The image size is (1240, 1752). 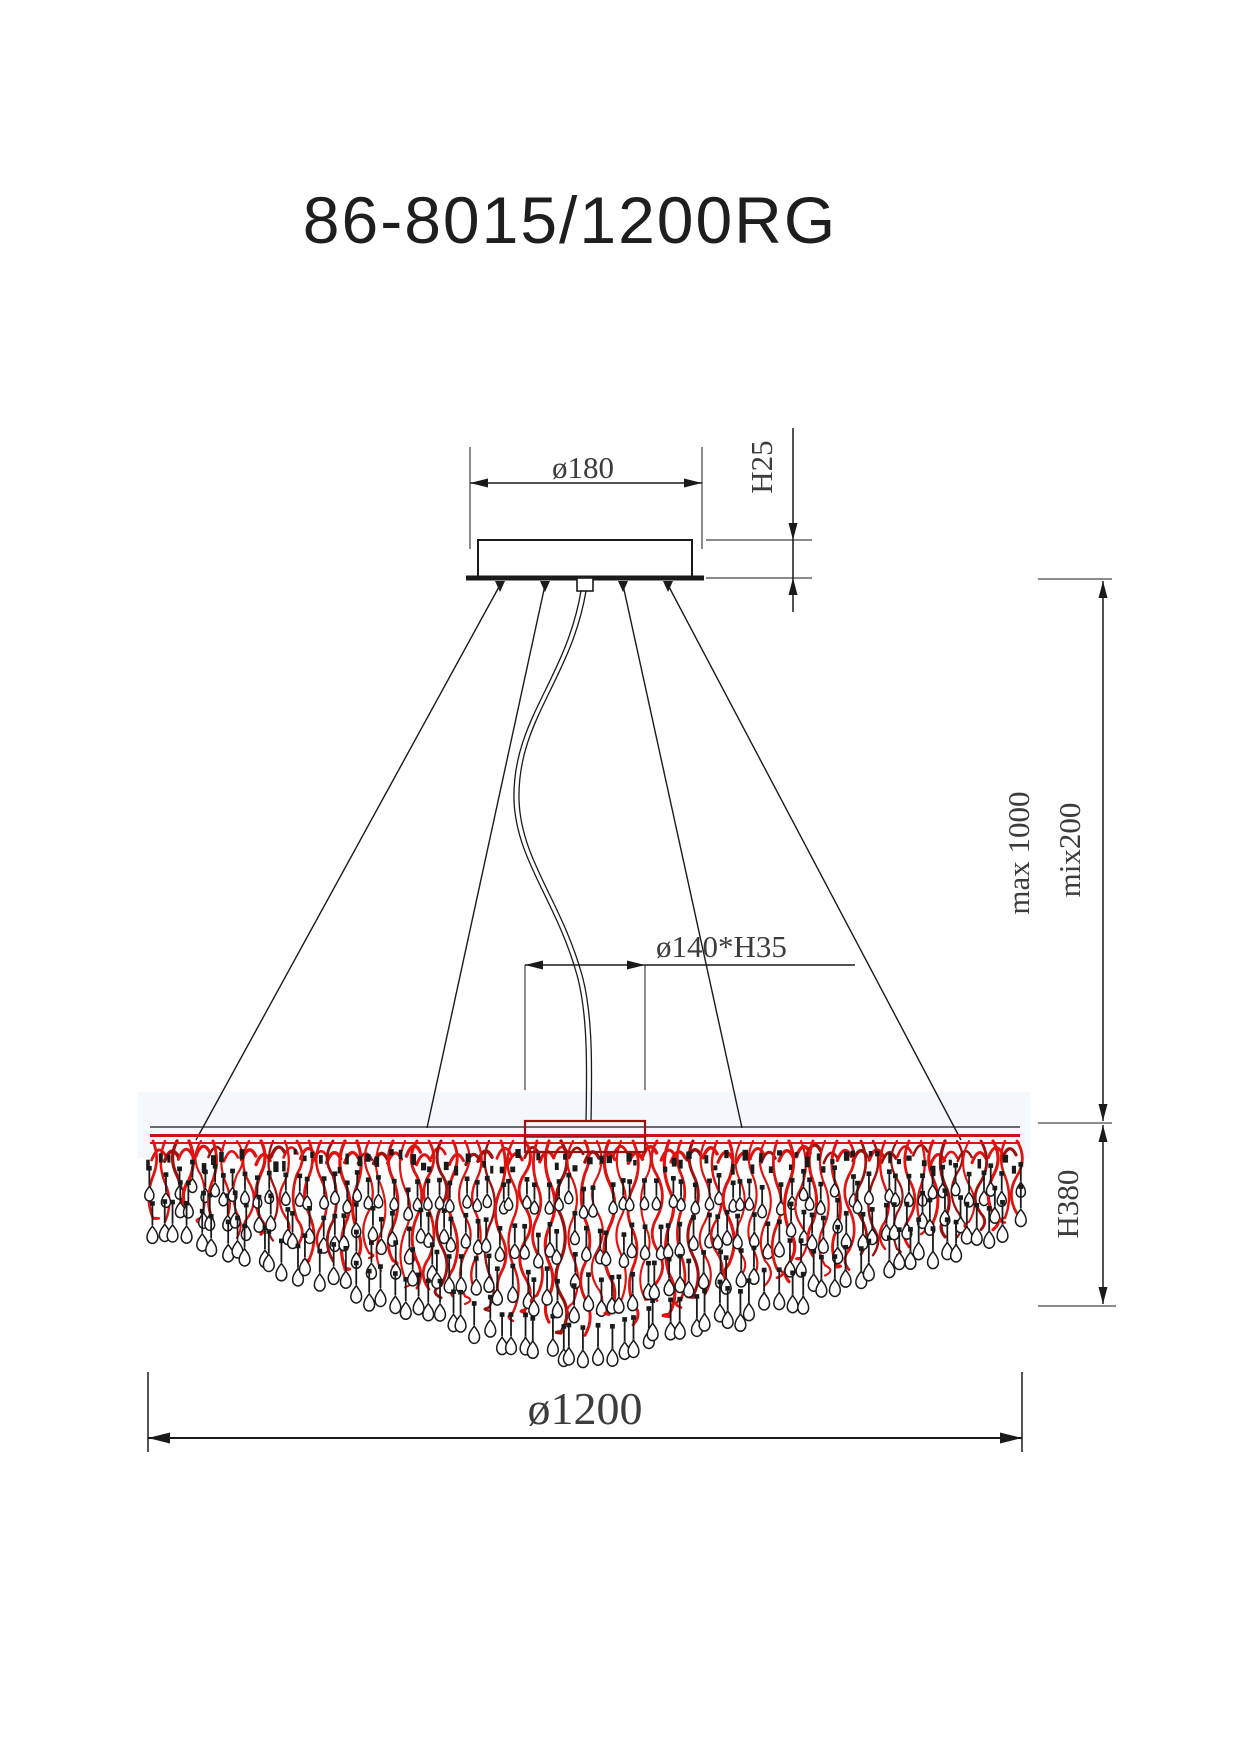 What do you see at coordinates (585, 565) in the screenshot?
I see `ceiling-canopy` at bounding box center [585, 565].